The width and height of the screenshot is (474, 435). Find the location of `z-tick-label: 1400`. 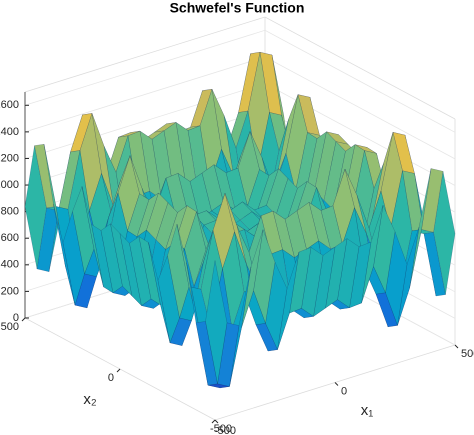

z-tick-label: 1400 is located at coordinates (9, 132).